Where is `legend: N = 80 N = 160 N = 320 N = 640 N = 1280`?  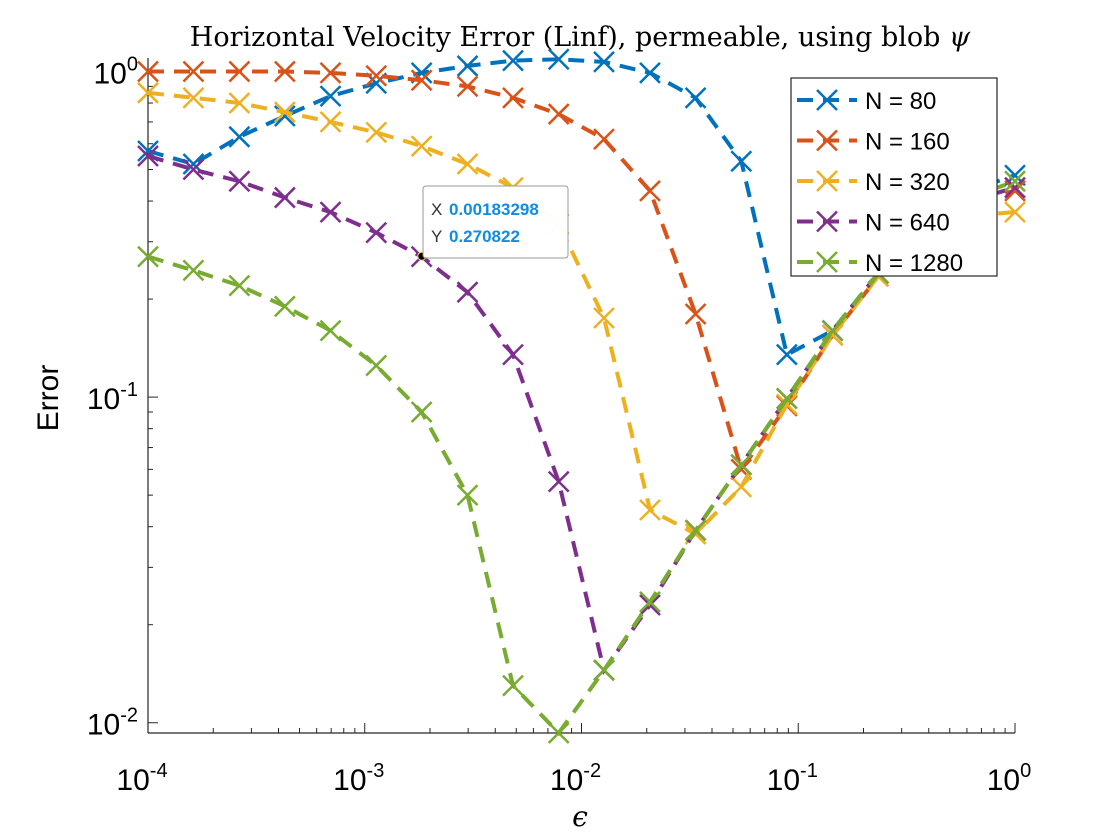 legend: N = 80 N = 160 N = 320 N = 640 N = 1280 is located at coordinates (894, 177).